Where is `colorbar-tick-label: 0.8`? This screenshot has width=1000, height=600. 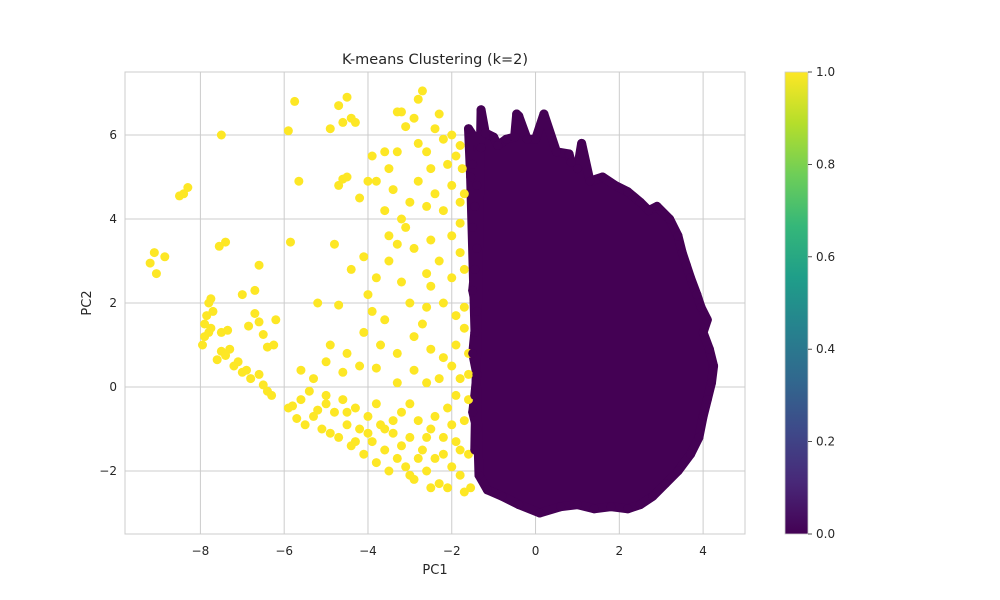
colorbar-tick-label: 0.8 is located at coordinates (825, 164).